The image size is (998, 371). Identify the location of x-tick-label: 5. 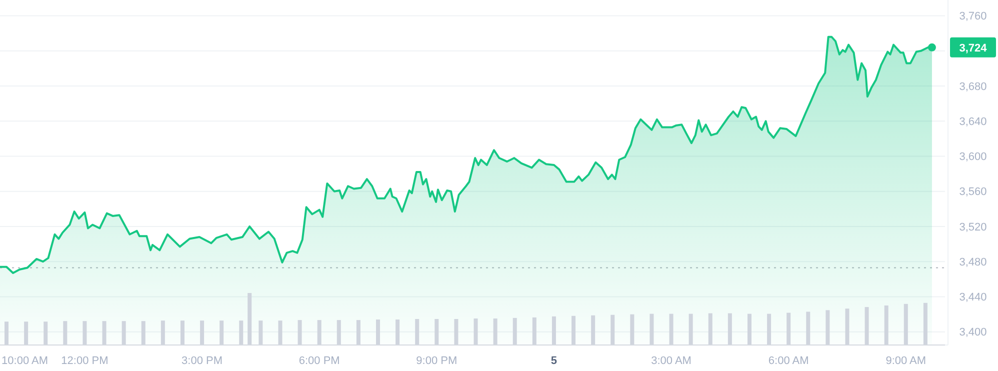
(554, 360).